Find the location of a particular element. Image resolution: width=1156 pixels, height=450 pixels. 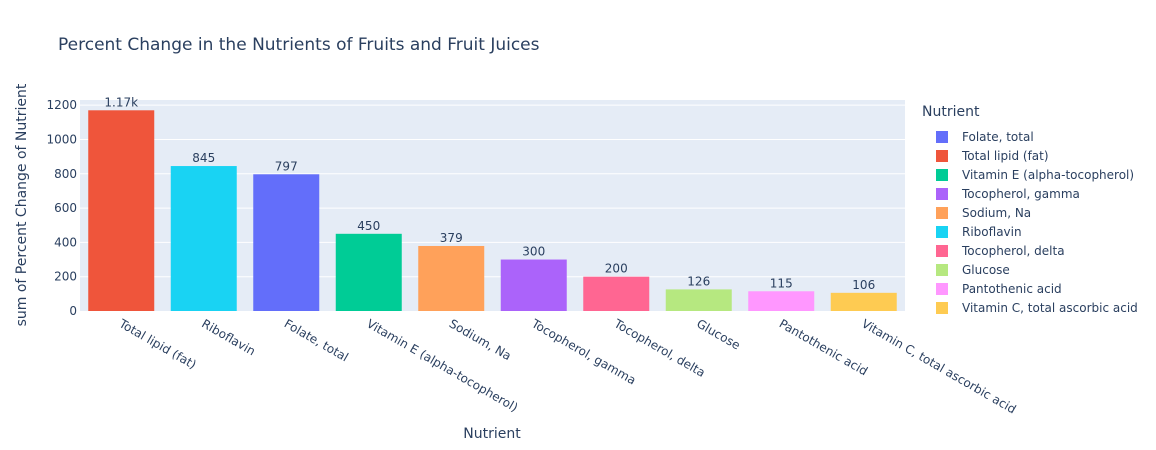

legend-label: Vitamin E (alpha-tocopherol) is located at coordinates (1048, 174).